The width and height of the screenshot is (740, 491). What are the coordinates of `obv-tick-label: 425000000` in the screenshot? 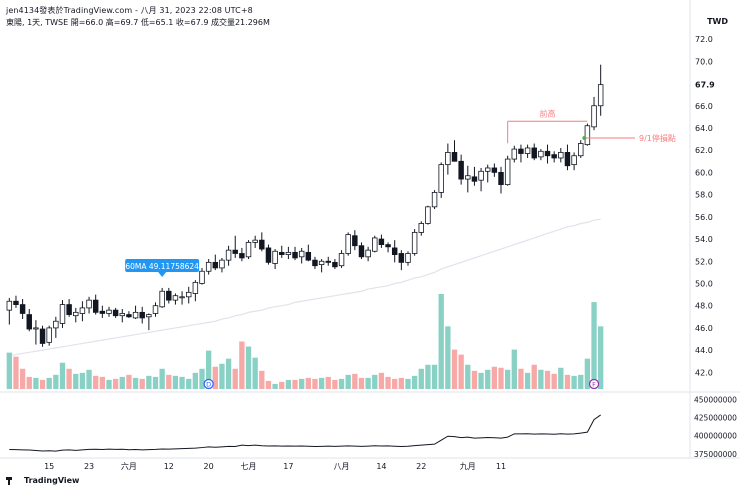 It's located at (715, 417).